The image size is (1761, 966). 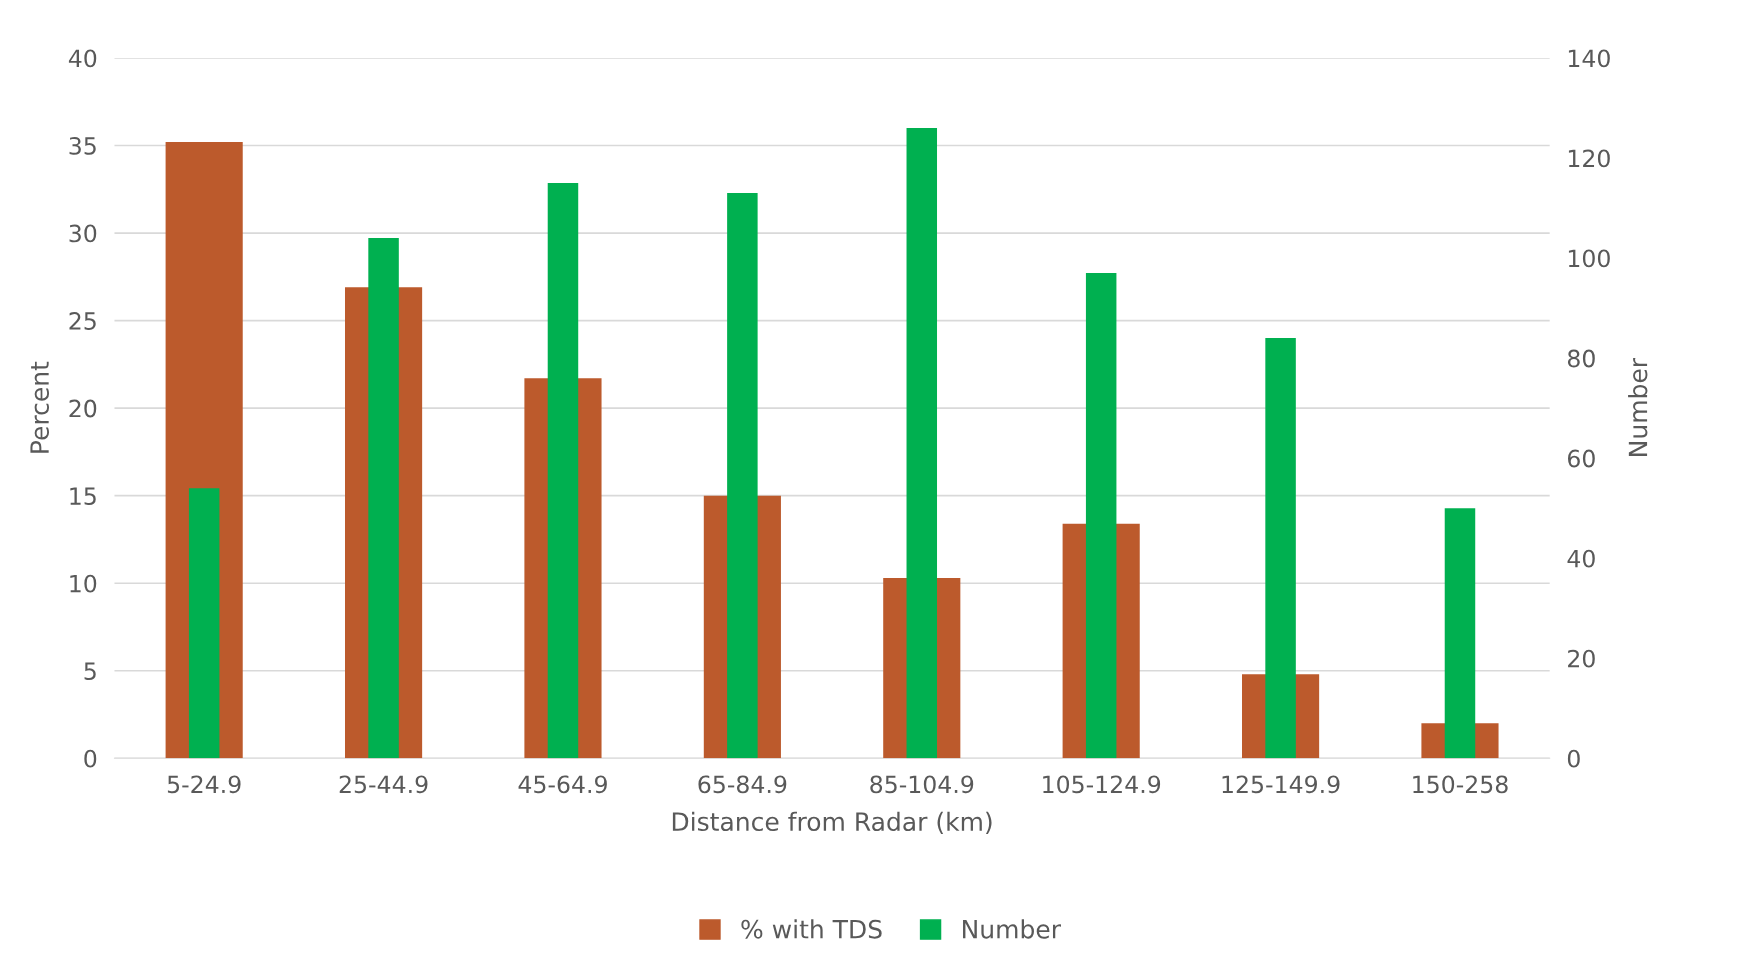 I want to click on x-tick-label: 65-84.9, so click(x=742, y=784).